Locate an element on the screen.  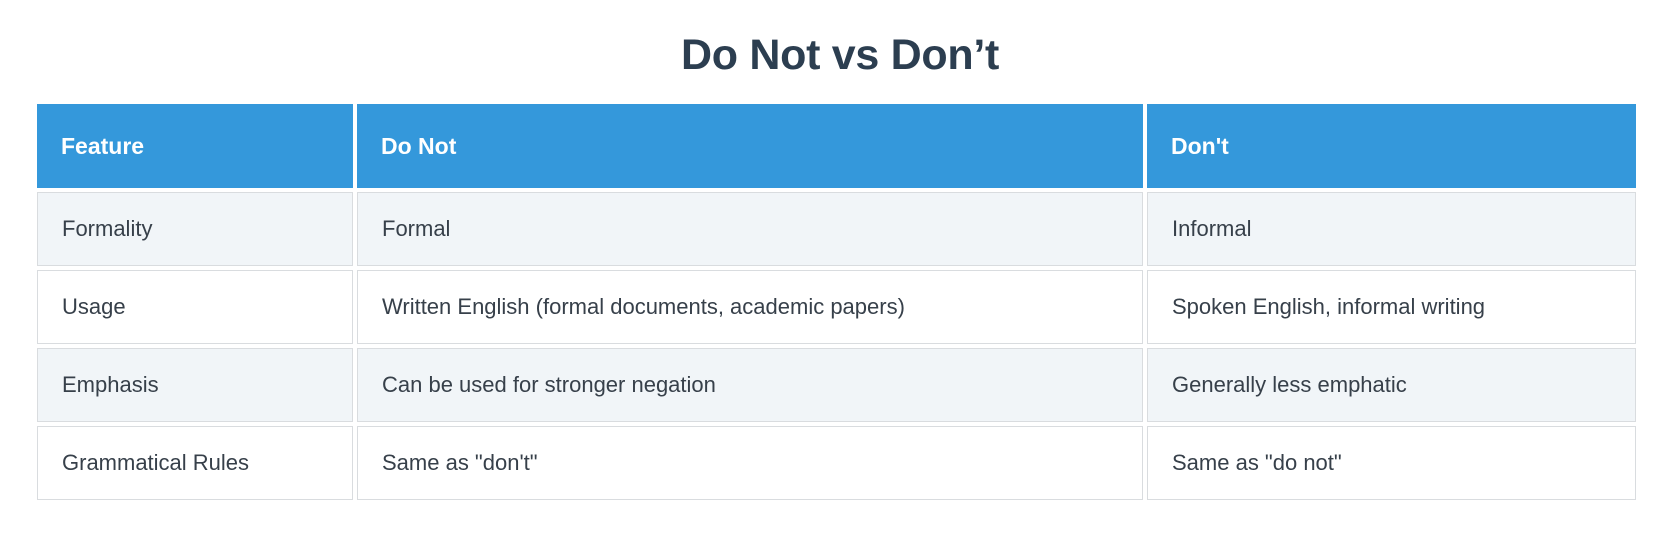
cell-do-not: Same as "don't" is located at coordinates (750, 463).